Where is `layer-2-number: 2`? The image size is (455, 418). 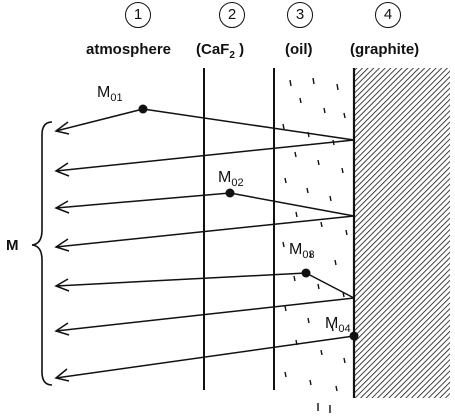 layer-2-number: 2 is located at coordinates (232, 15).